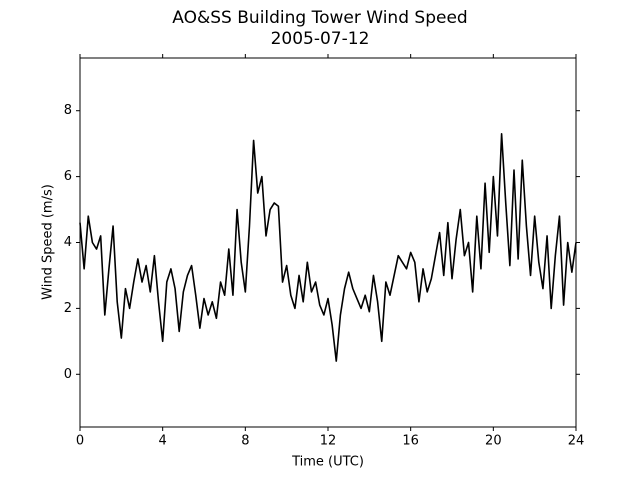 Image resolution: width=640 pixels, height=480 pixels. What do you see at coordinates (68, 176) in the screenshot?
I see `y-tick-label: 6` at bounding box center [68, 176].